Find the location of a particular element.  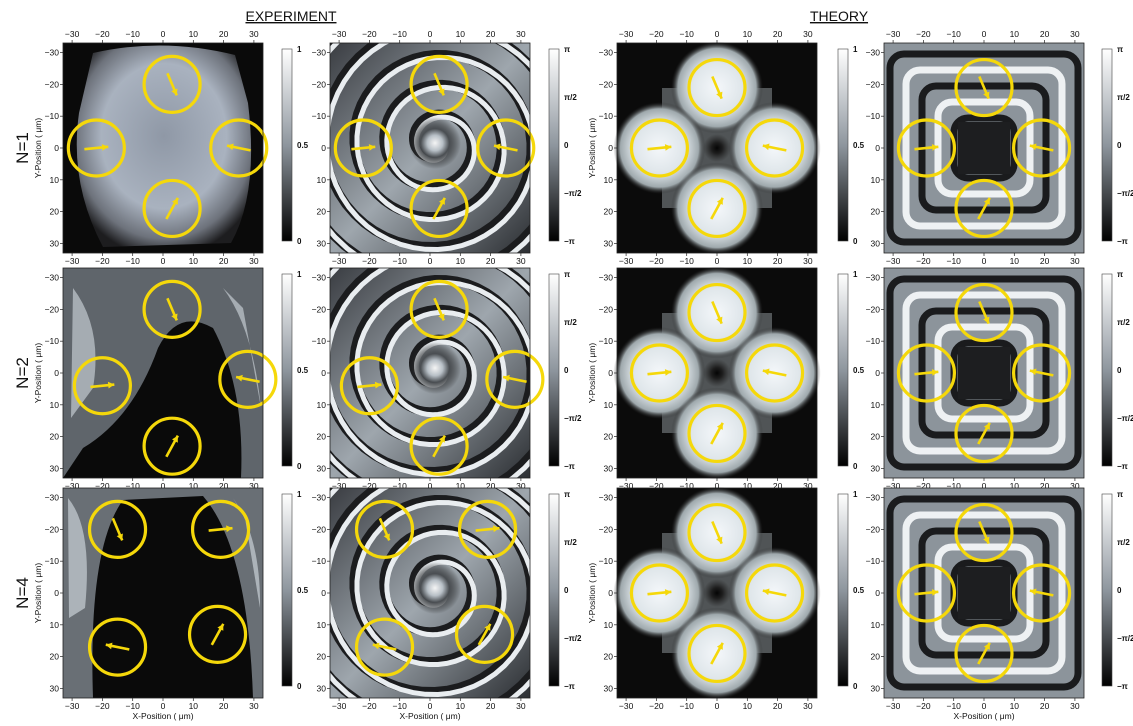

y-tick-label: −20 is located at coordinates (873, 529).